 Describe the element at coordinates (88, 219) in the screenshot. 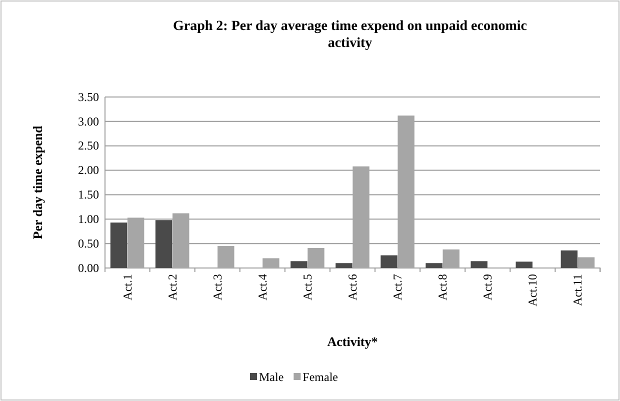

I see `y-tick-label: 1.00` at that location.